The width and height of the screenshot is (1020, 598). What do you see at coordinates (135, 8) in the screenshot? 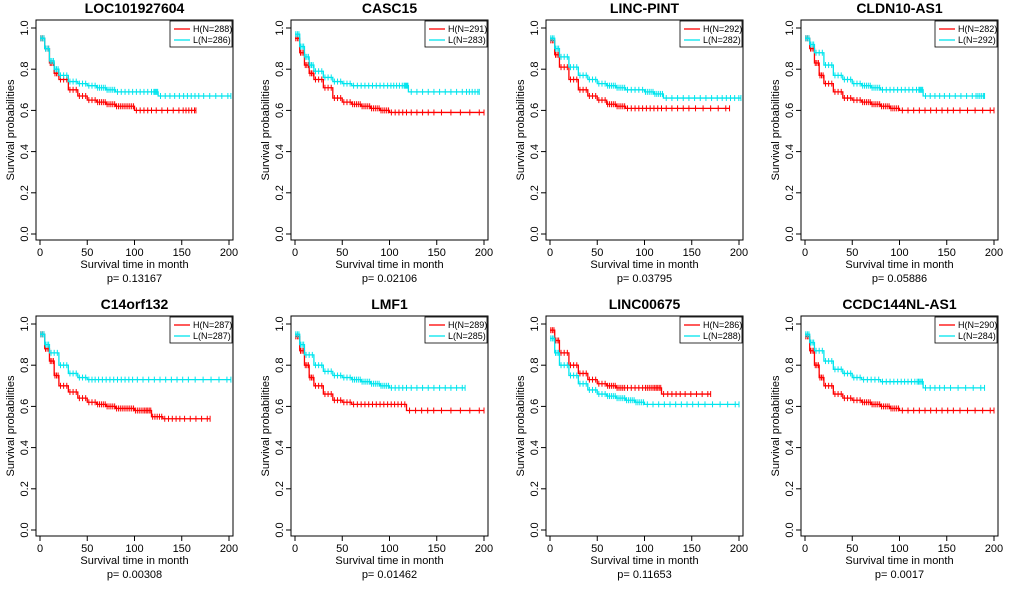
I see `panel-title: LOC101927604` at bounding box center [135, 8].